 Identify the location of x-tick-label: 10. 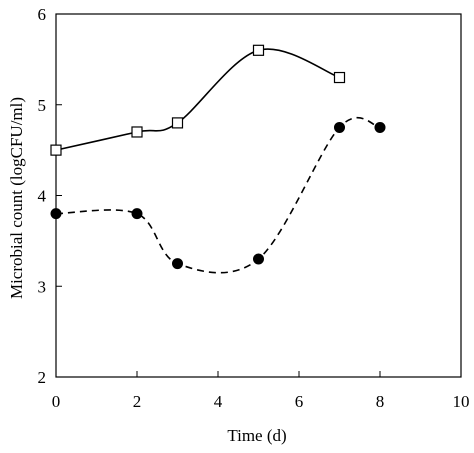
(461, 401).